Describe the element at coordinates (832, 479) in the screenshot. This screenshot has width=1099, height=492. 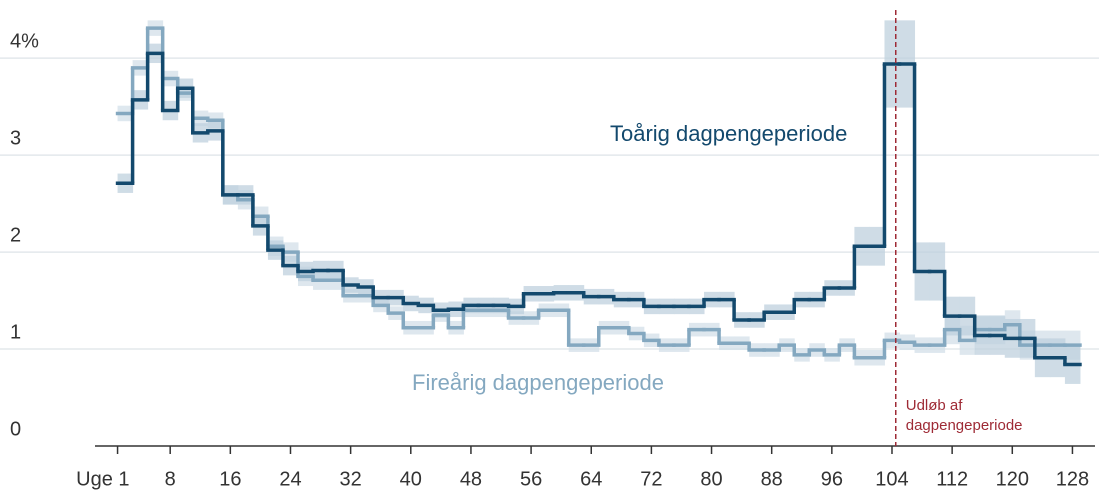
I see `x-tick-label: 96` at that location.